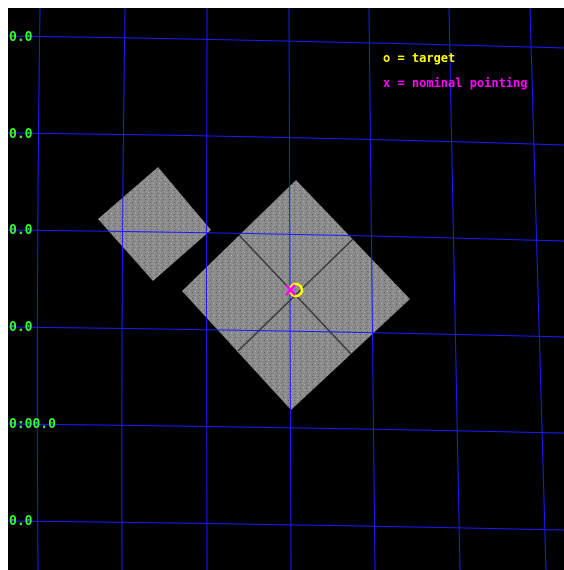  Describe the element at coordinates (455, 70) in the screenshot. I see `legend: o = target x = nominal pointing` at that location.